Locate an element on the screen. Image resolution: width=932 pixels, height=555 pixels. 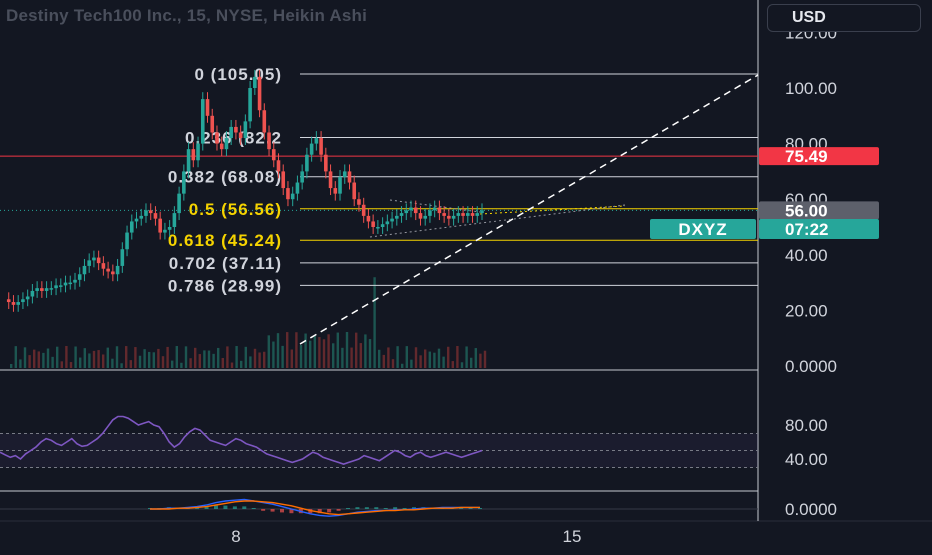
price-label-bg is located at coordinates (819, 210).